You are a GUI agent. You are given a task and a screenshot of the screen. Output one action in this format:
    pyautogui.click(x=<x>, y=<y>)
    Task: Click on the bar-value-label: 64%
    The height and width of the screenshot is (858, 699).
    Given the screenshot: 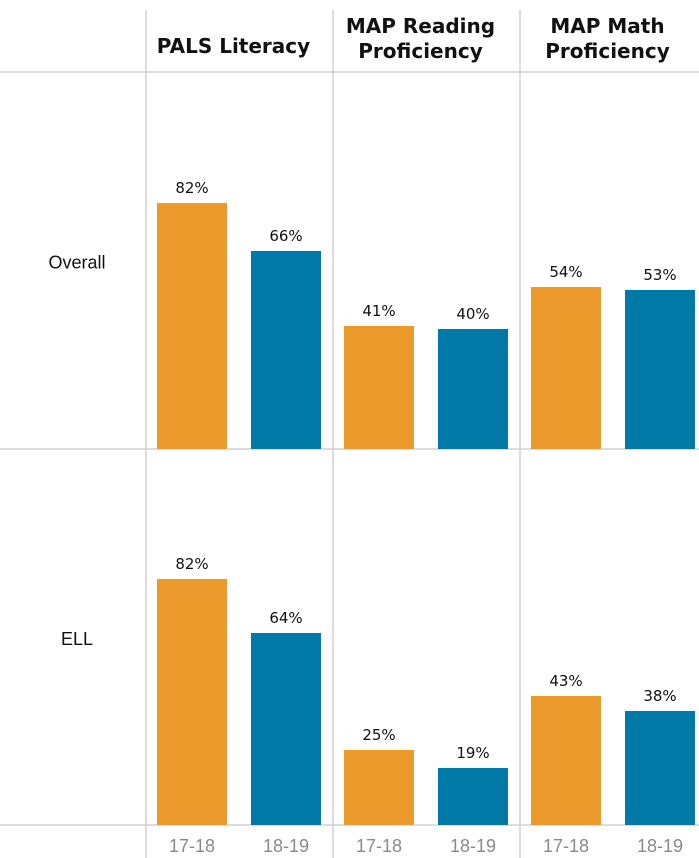 What is the action you would take?
    pyautogui.click(x=285, y=618)
    